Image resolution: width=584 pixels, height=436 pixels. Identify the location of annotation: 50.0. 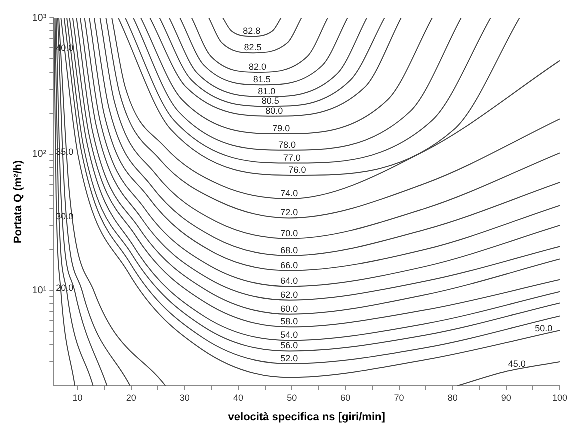
(544, 329).